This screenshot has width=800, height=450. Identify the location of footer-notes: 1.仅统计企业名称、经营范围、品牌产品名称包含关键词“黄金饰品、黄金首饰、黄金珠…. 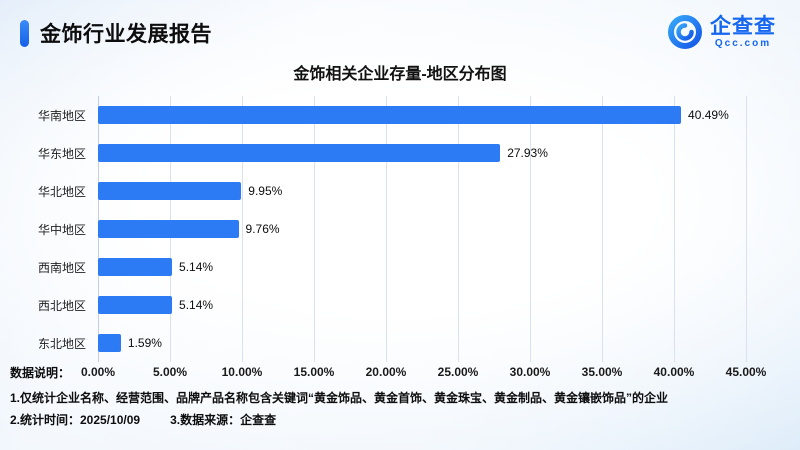
(400, 406).